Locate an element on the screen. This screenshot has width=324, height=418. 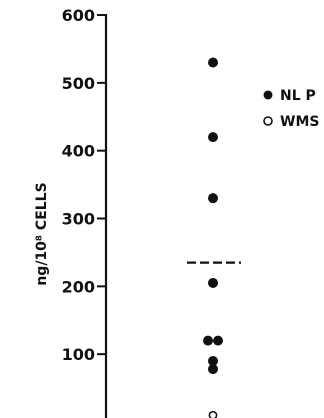
y-tick-label-400: 400 is located at coordinates (78, 151).